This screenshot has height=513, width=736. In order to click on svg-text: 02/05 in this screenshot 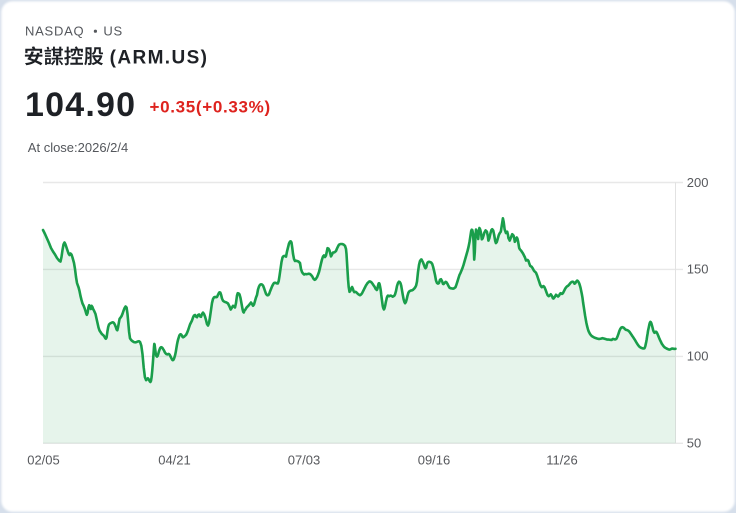, I will do `click(43, 460)`.